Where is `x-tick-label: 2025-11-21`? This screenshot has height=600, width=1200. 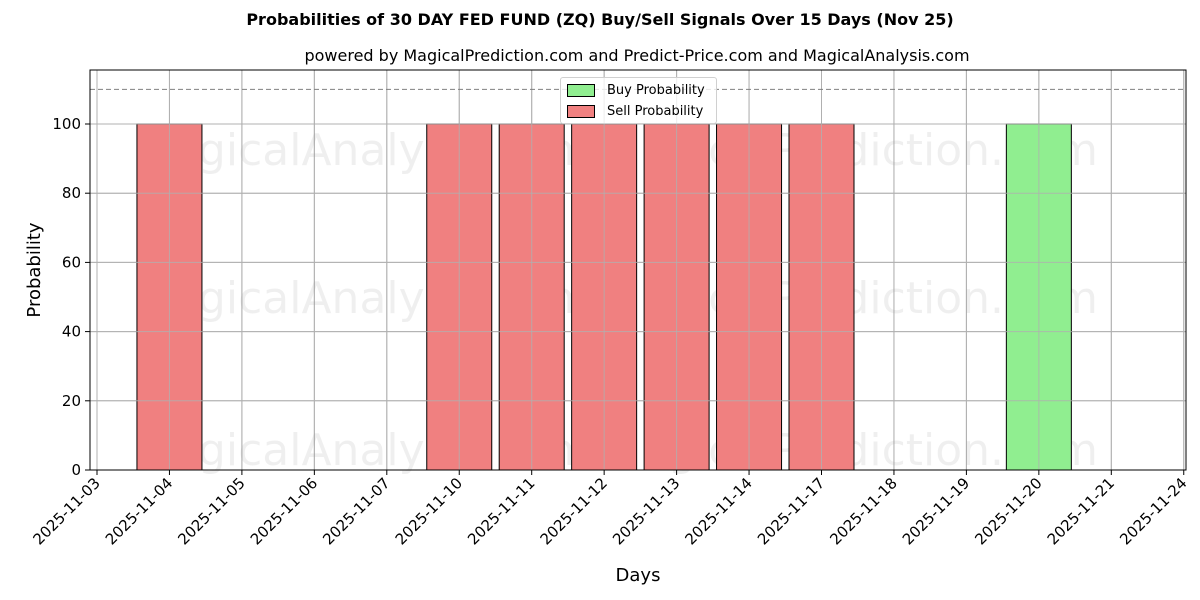 x-tick-label: 2025-11-21 is located at coordinates (1081, 511).